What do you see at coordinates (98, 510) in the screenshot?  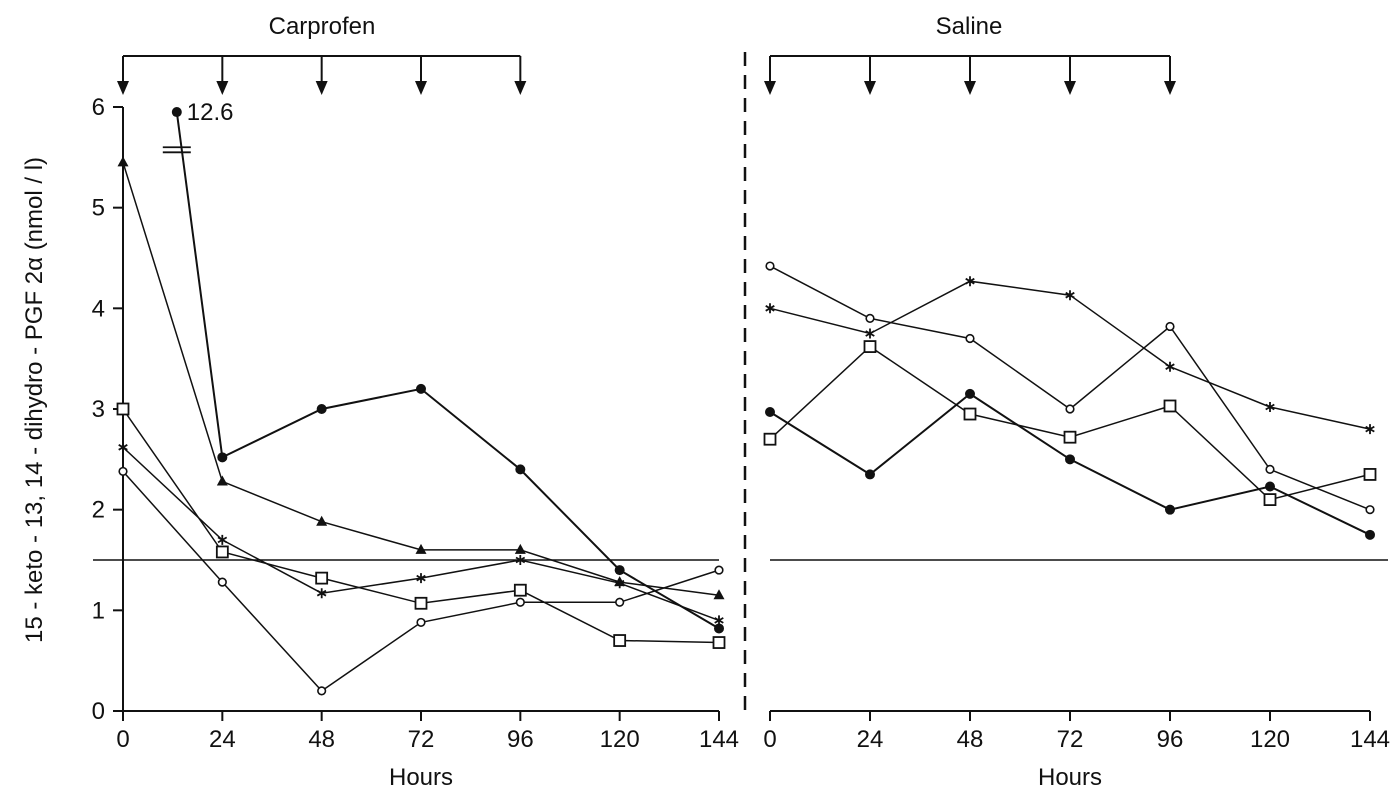 I see `y-tick-label: 2` at bounding box center [98, 510].